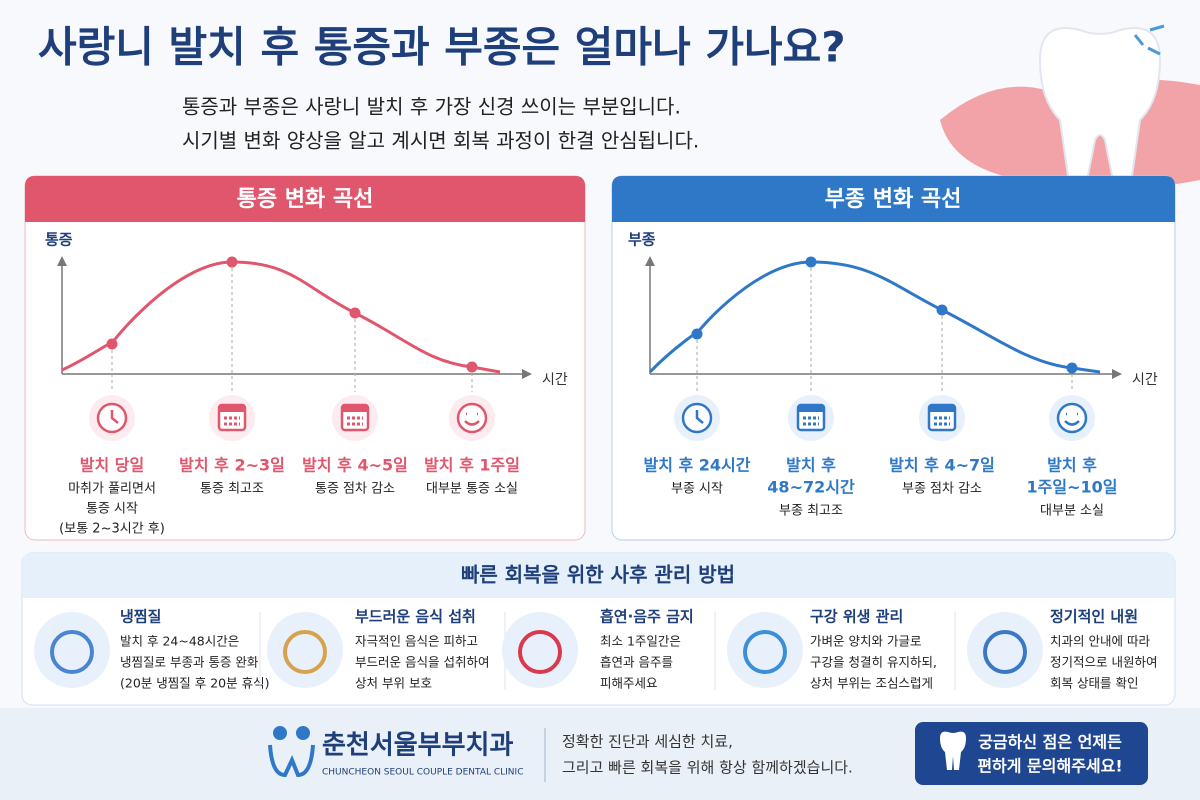 This screenshot has width=1200, height=800. I want to click on cta-icon, so click(953, 750).